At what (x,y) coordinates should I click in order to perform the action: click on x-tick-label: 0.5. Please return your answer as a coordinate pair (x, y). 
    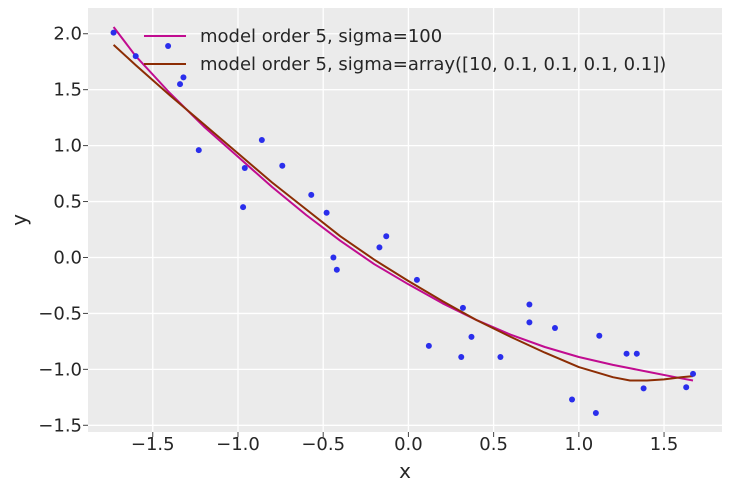
    Looking at the image, I should click on (493, 444).